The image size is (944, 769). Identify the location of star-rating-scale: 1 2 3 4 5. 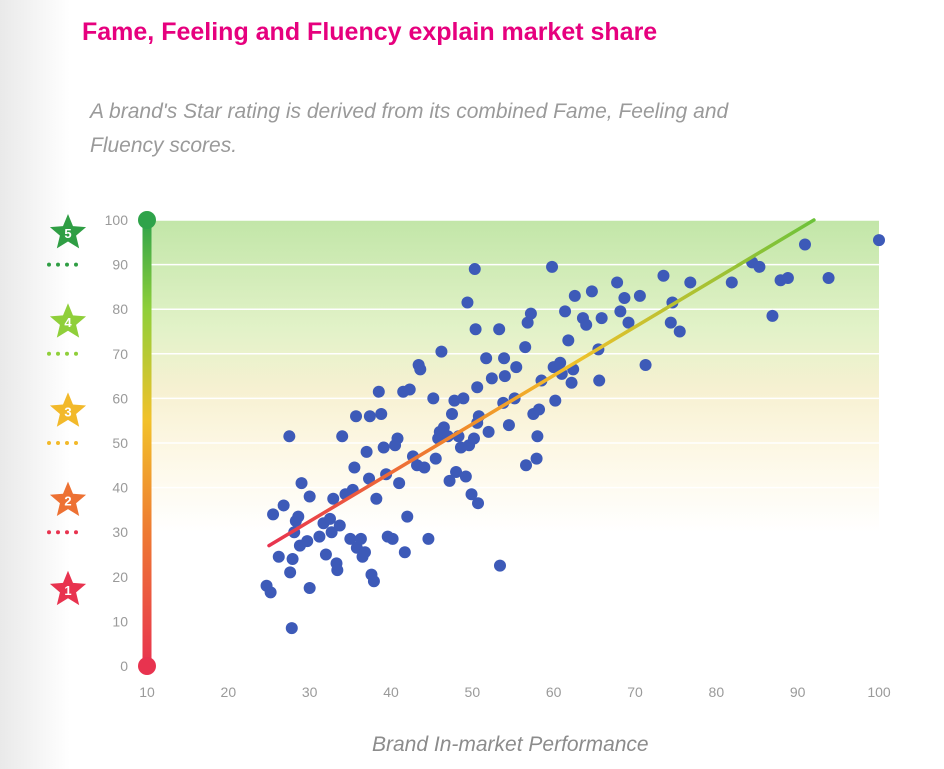
(67, 410).